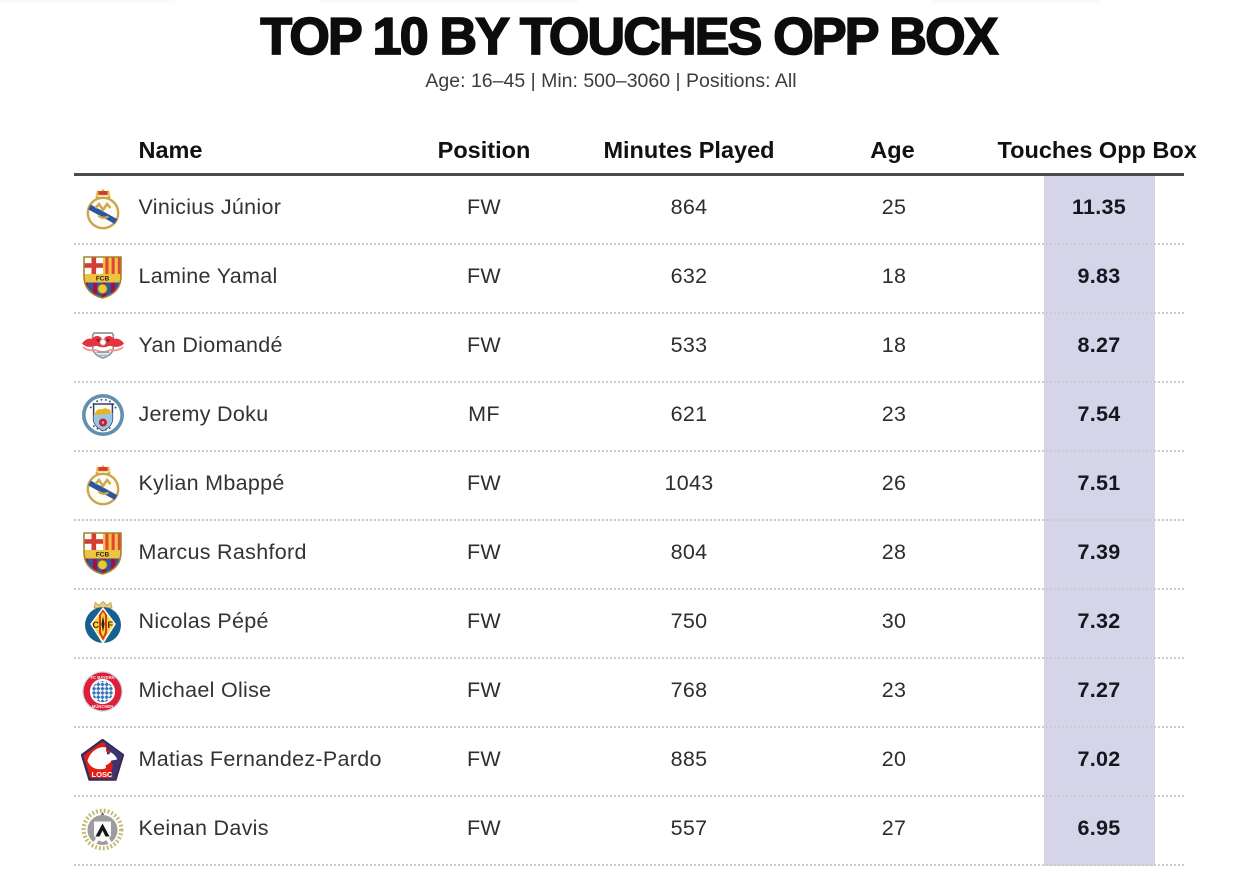 The image size is (1255, 879). Describe the element at coordinates (102, 676) in the screenshot. I see `svg-text: FC BAYERN` at that location.